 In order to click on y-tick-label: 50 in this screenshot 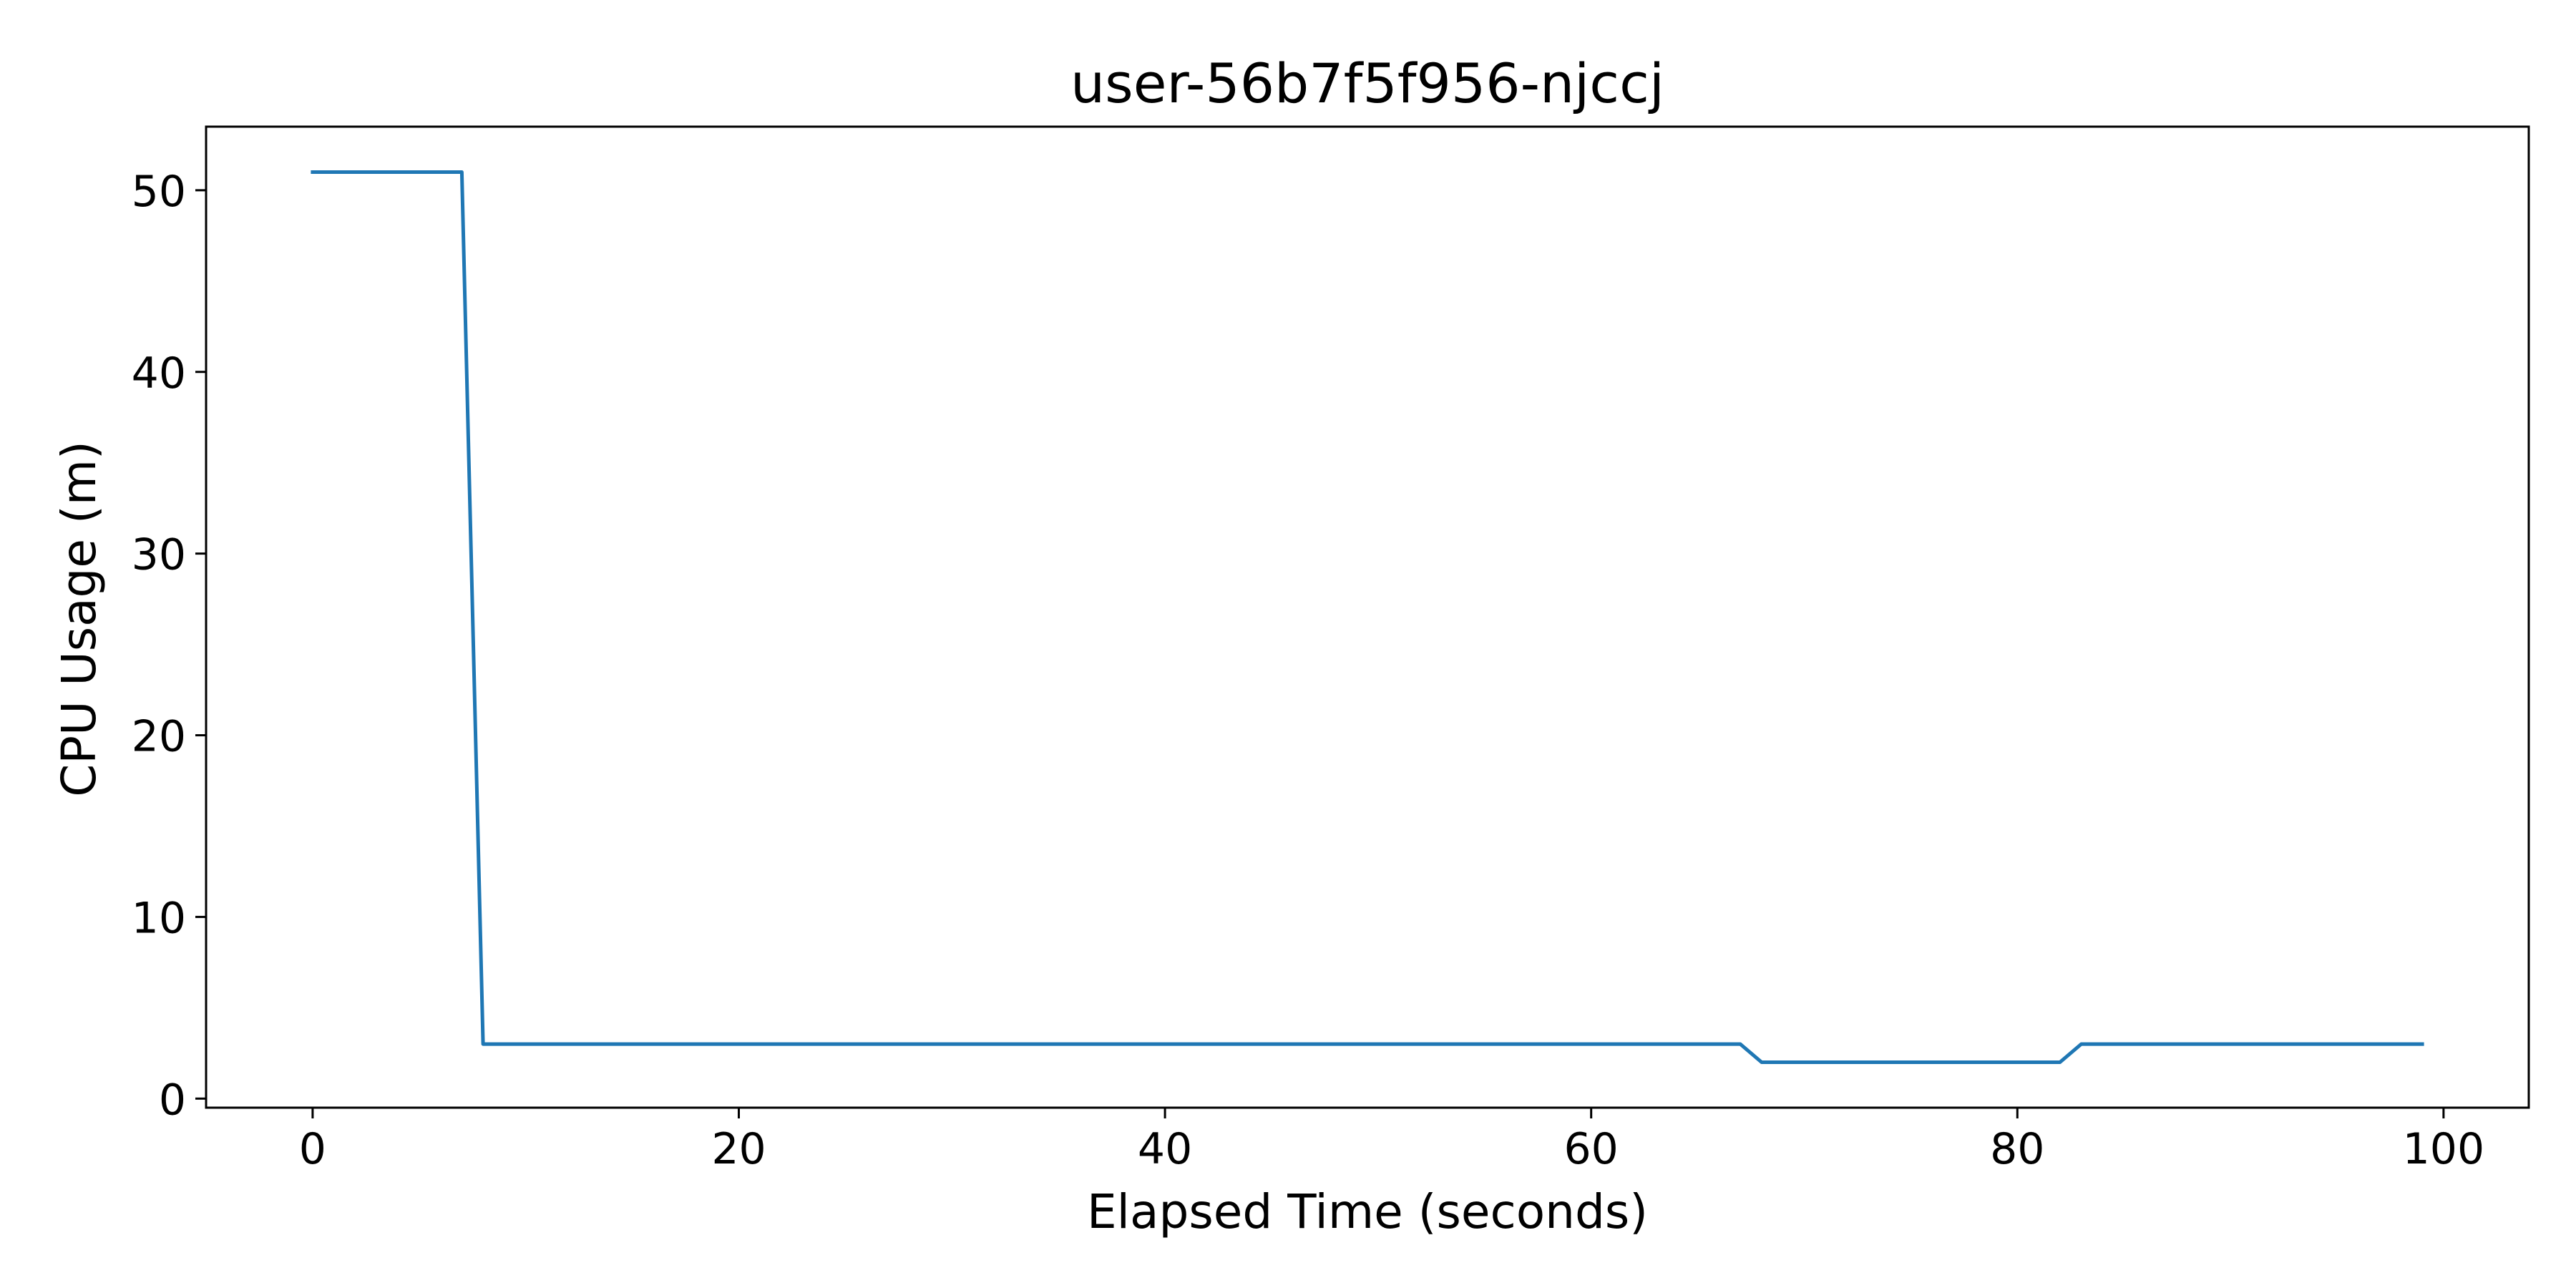, I will do `click(159, 192)`.